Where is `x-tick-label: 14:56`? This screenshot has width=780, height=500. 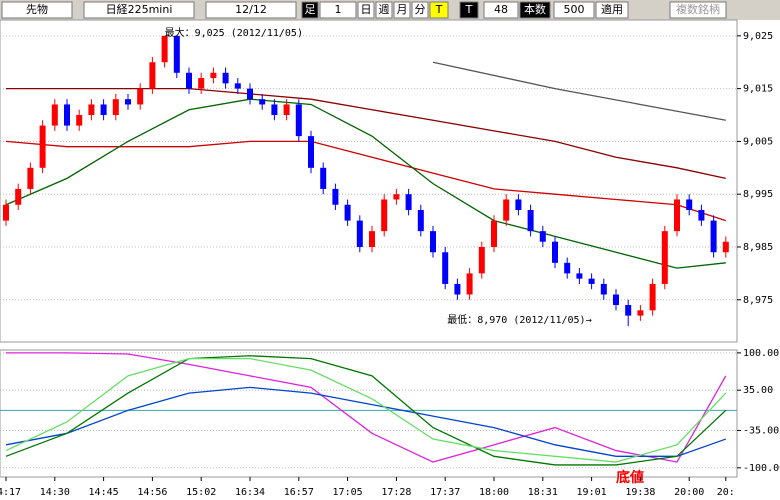 x-tick-label: 14:56 is located at coordinates (152, 492).